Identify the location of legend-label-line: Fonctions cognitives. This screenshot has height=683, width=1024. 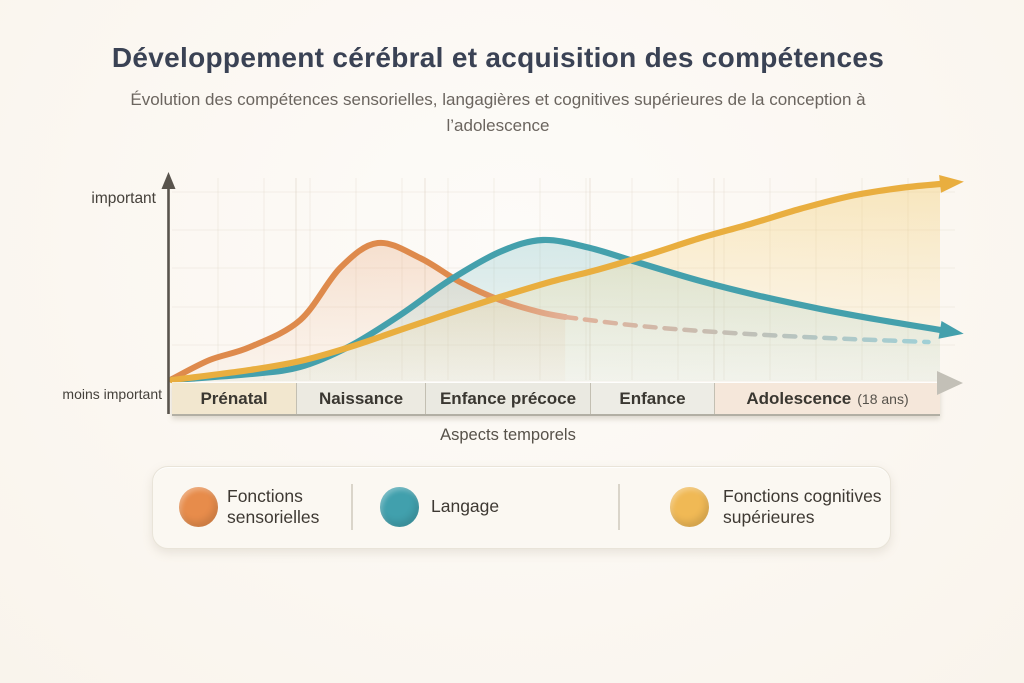
(802, 496).